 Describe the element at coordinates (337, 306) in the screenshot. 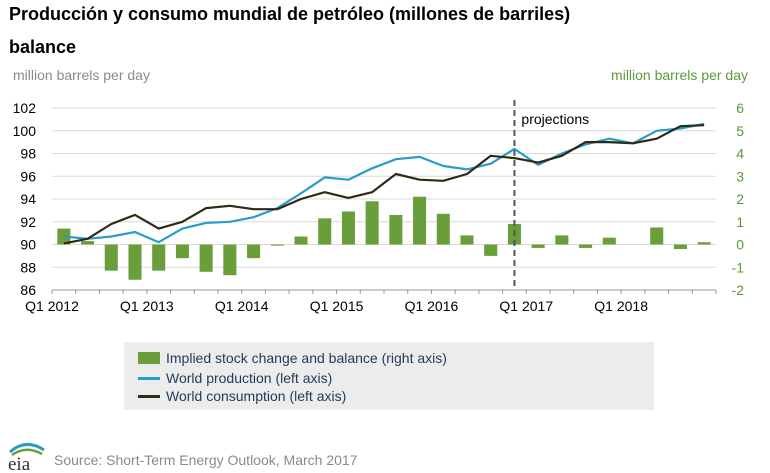

I see `x-tick-label: Q1 2015` at that location.